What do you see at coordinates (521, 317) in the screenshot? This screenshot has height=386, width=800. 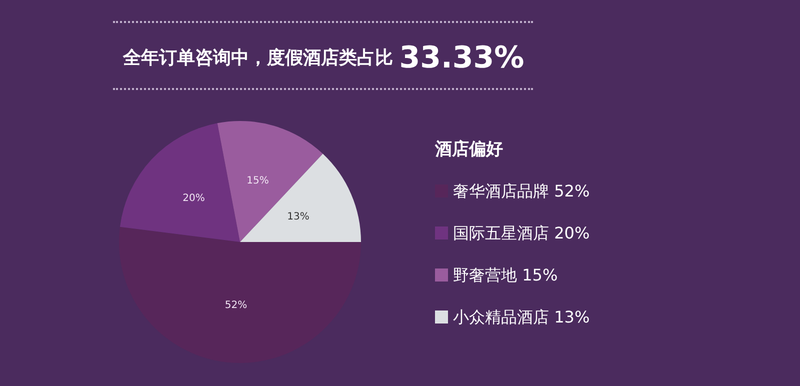 I see `legend-label: 小众精品酒店 13%` at bounding box center [521, 317].